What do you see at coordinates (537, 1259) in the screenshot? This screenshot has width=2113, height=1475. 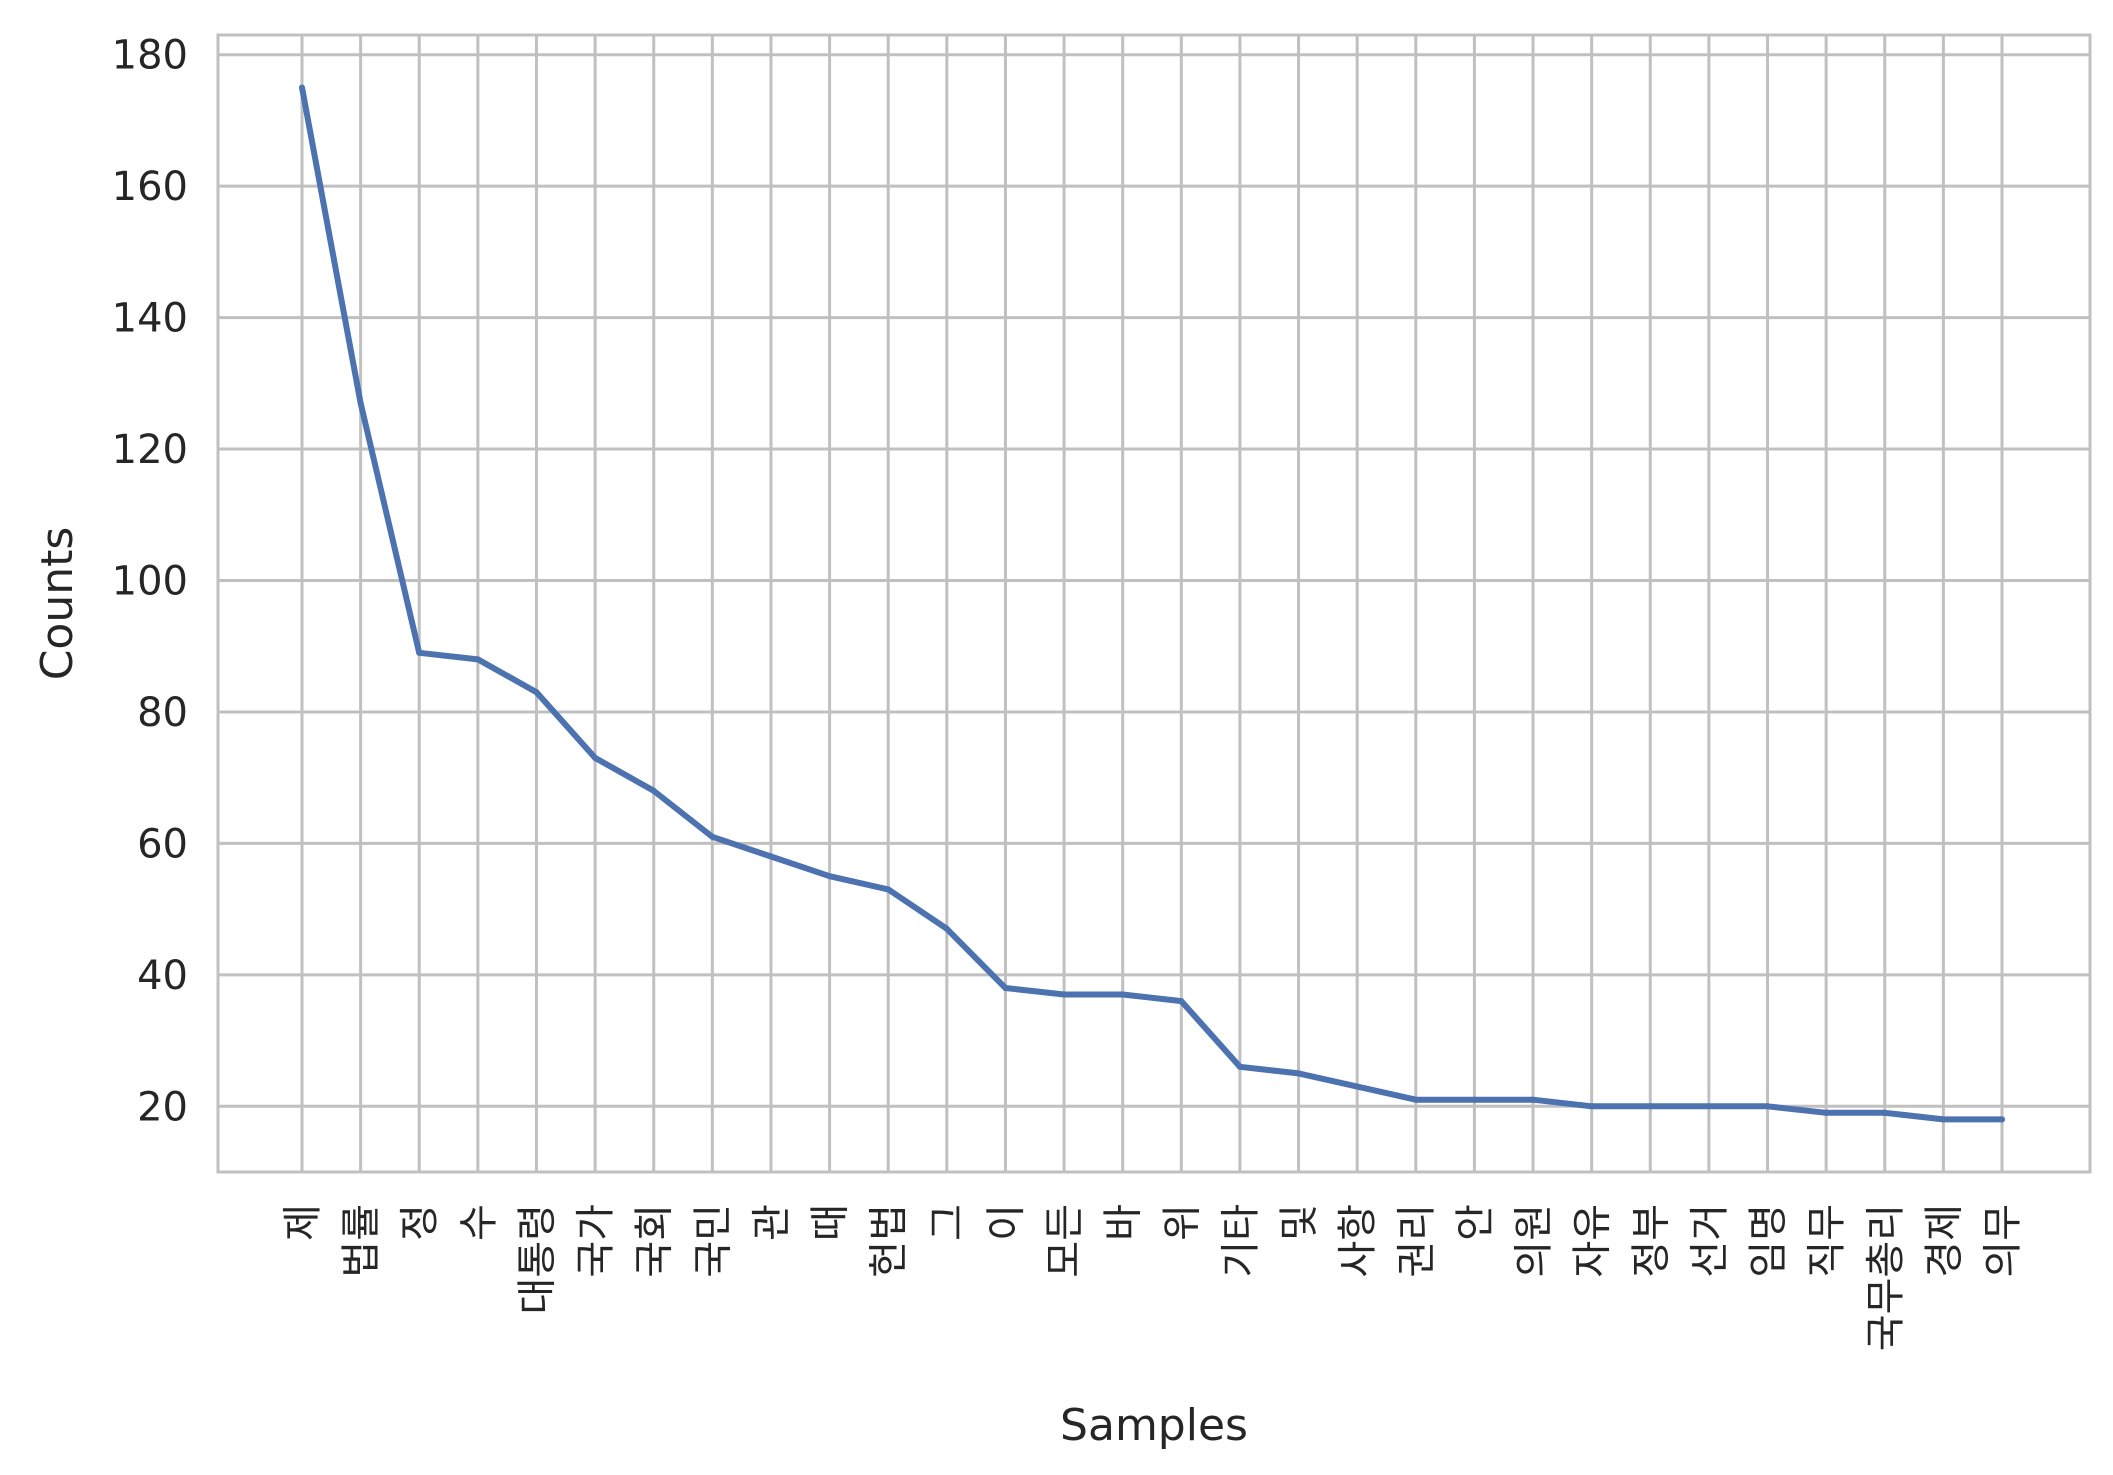 I see `x-tick-label-4: 대통령` at bounding box center [537, 1259].